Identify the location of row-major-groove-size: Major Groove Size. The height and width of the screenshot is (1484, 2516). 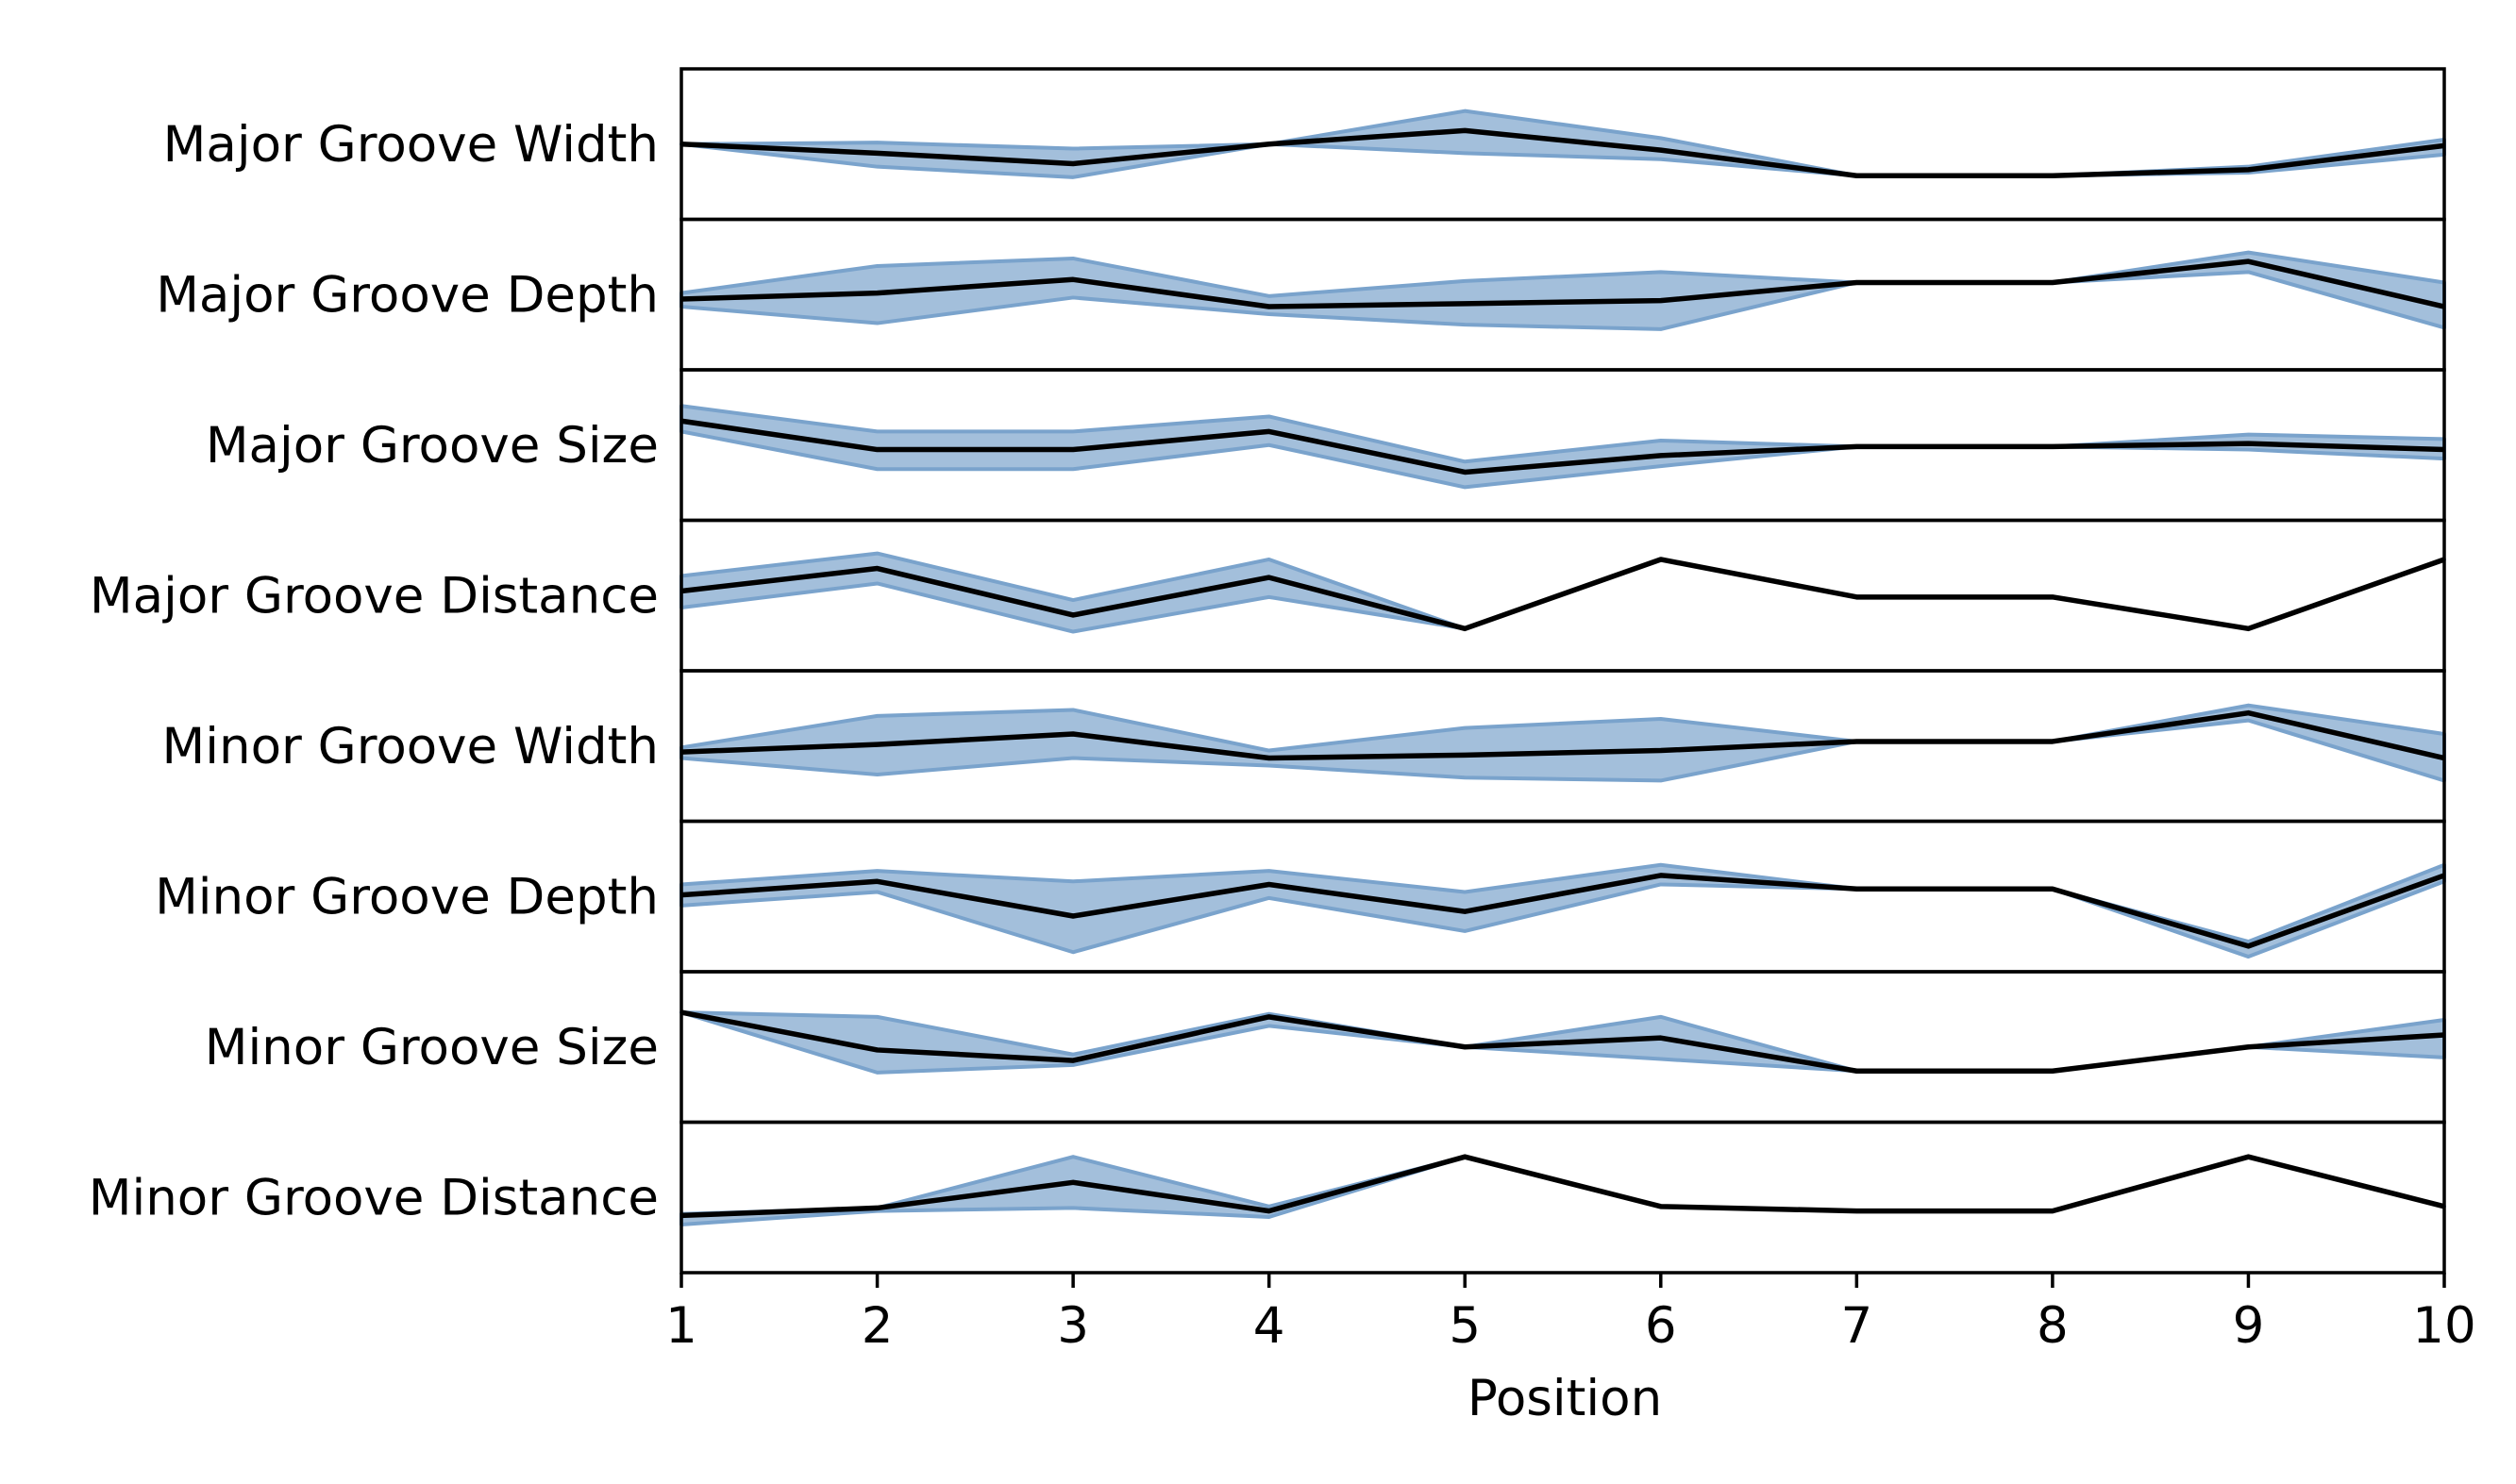
(1326, 445).